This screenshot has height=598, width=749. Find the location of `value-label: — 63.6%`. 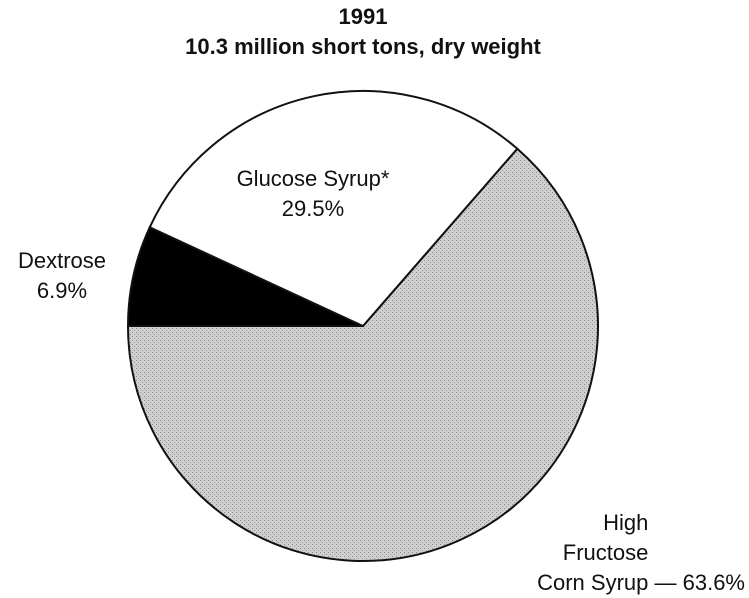

value-label: — 63.6% is located at coordinates (700, 582).